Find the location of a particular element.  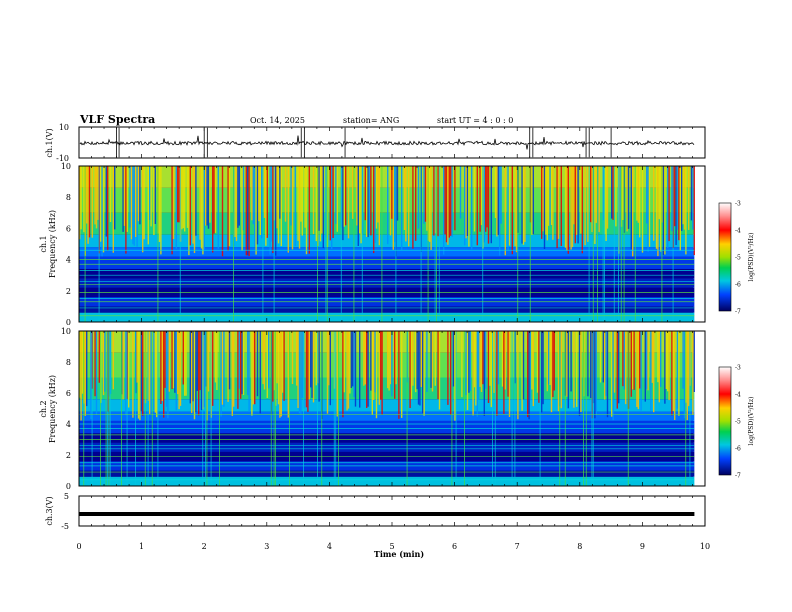

colorbar-tick-label: -3 is located at coordinates (738, 204).